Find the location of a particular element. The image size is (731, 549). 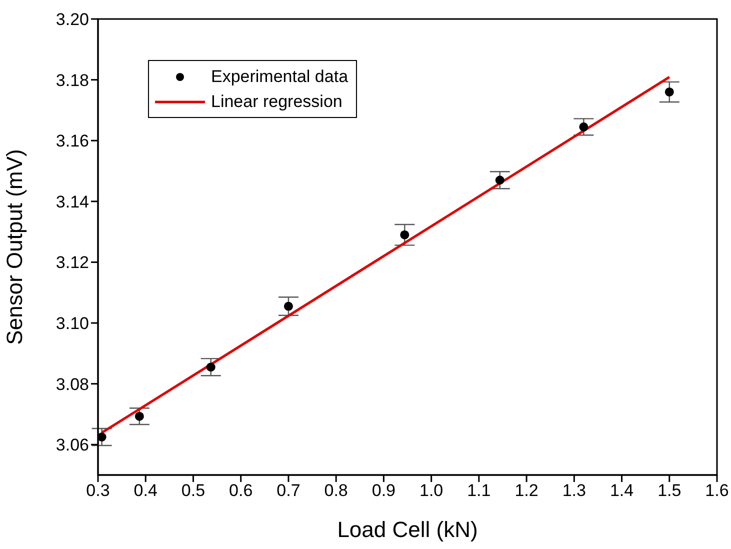

x-tick-label: 1.2 is located at coordinates (526, 490).